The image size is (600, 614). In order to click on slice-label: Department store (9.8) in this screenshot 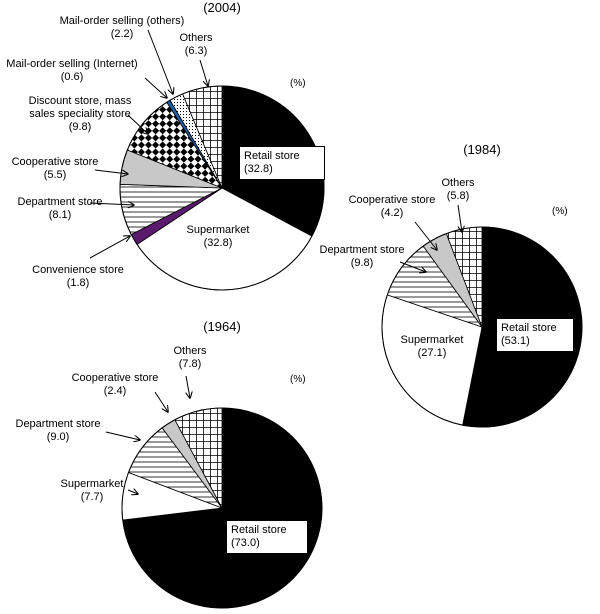, I will do `click(362, 257)`.